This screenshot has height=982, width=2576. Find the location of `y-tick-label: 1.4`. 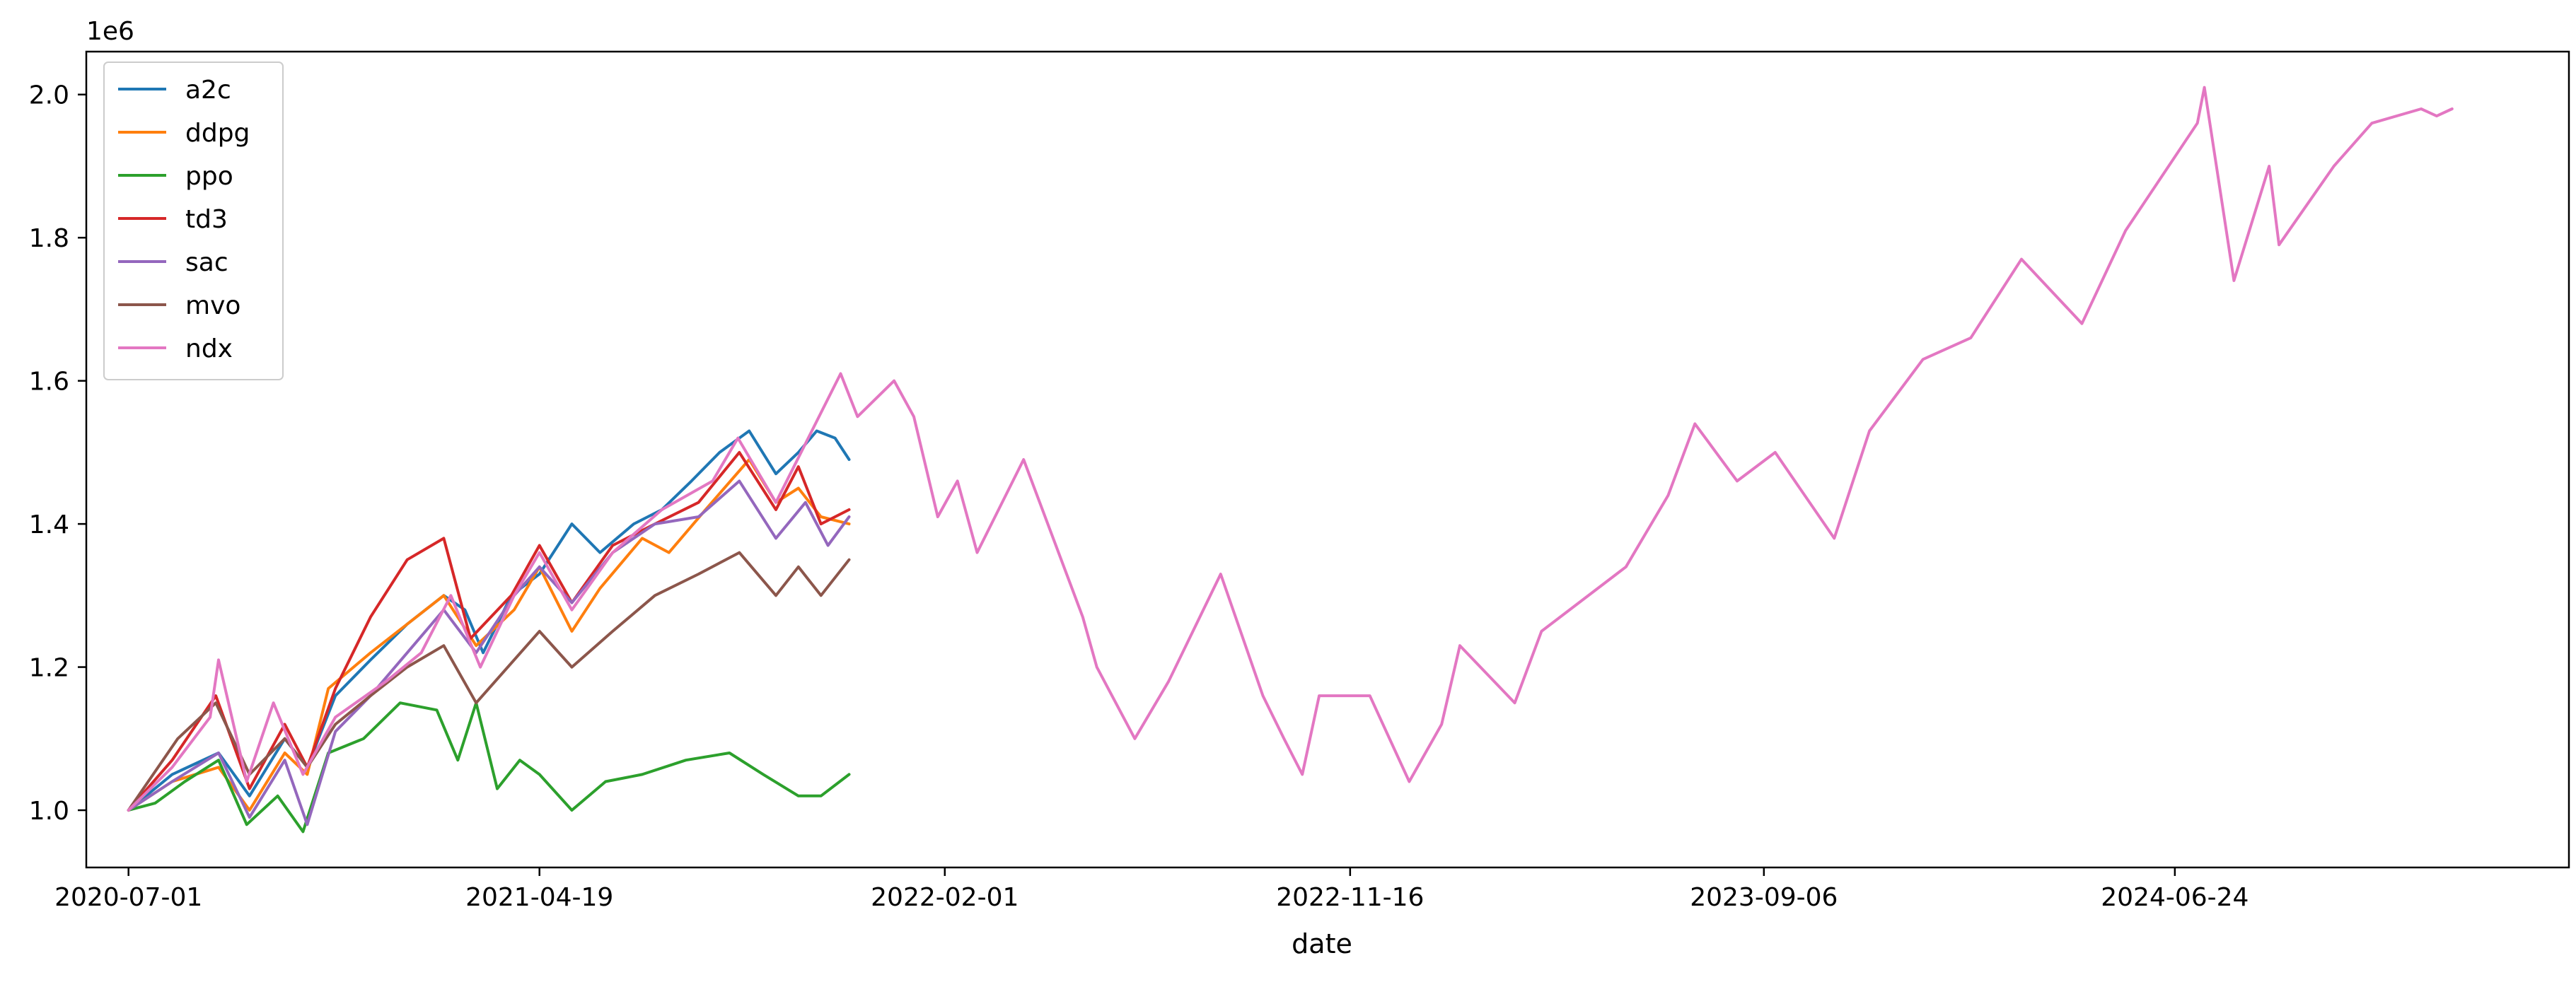

y-tick-label: 1.4 is located at coordinates (49, 524).